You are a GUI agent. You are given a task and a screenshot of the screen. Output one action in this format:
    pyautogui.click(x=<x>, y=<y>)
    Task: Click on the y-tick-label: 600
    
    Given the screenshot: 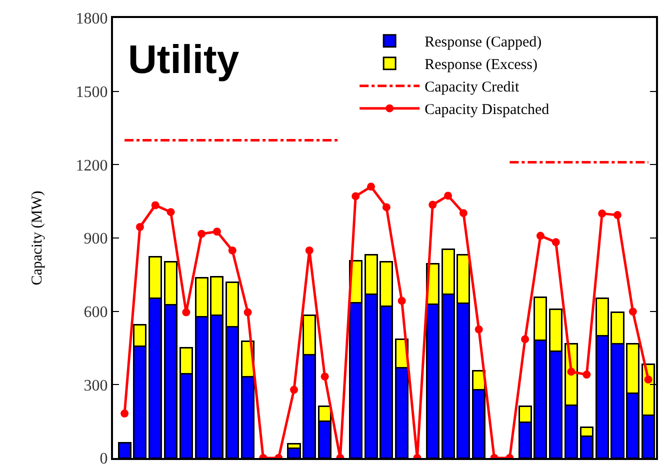 What is the action you would take?
    pyautogui.click(x=96, y=312)
    